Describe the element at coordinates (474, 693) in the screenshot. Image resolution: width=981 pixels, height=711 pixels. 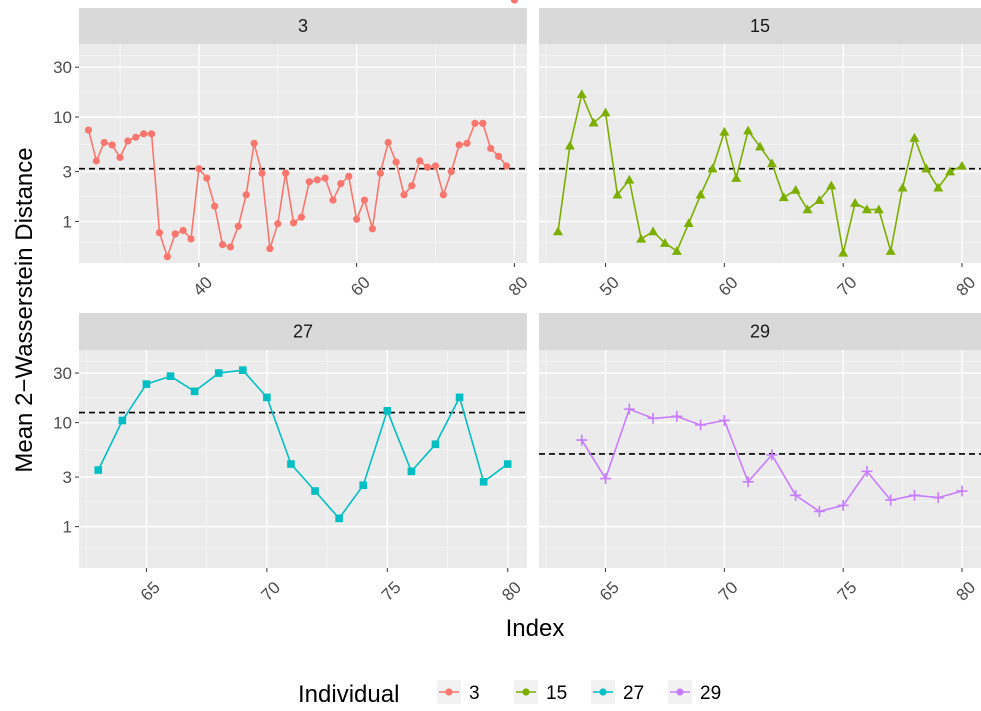
I see `legend-label: 3` at that location.